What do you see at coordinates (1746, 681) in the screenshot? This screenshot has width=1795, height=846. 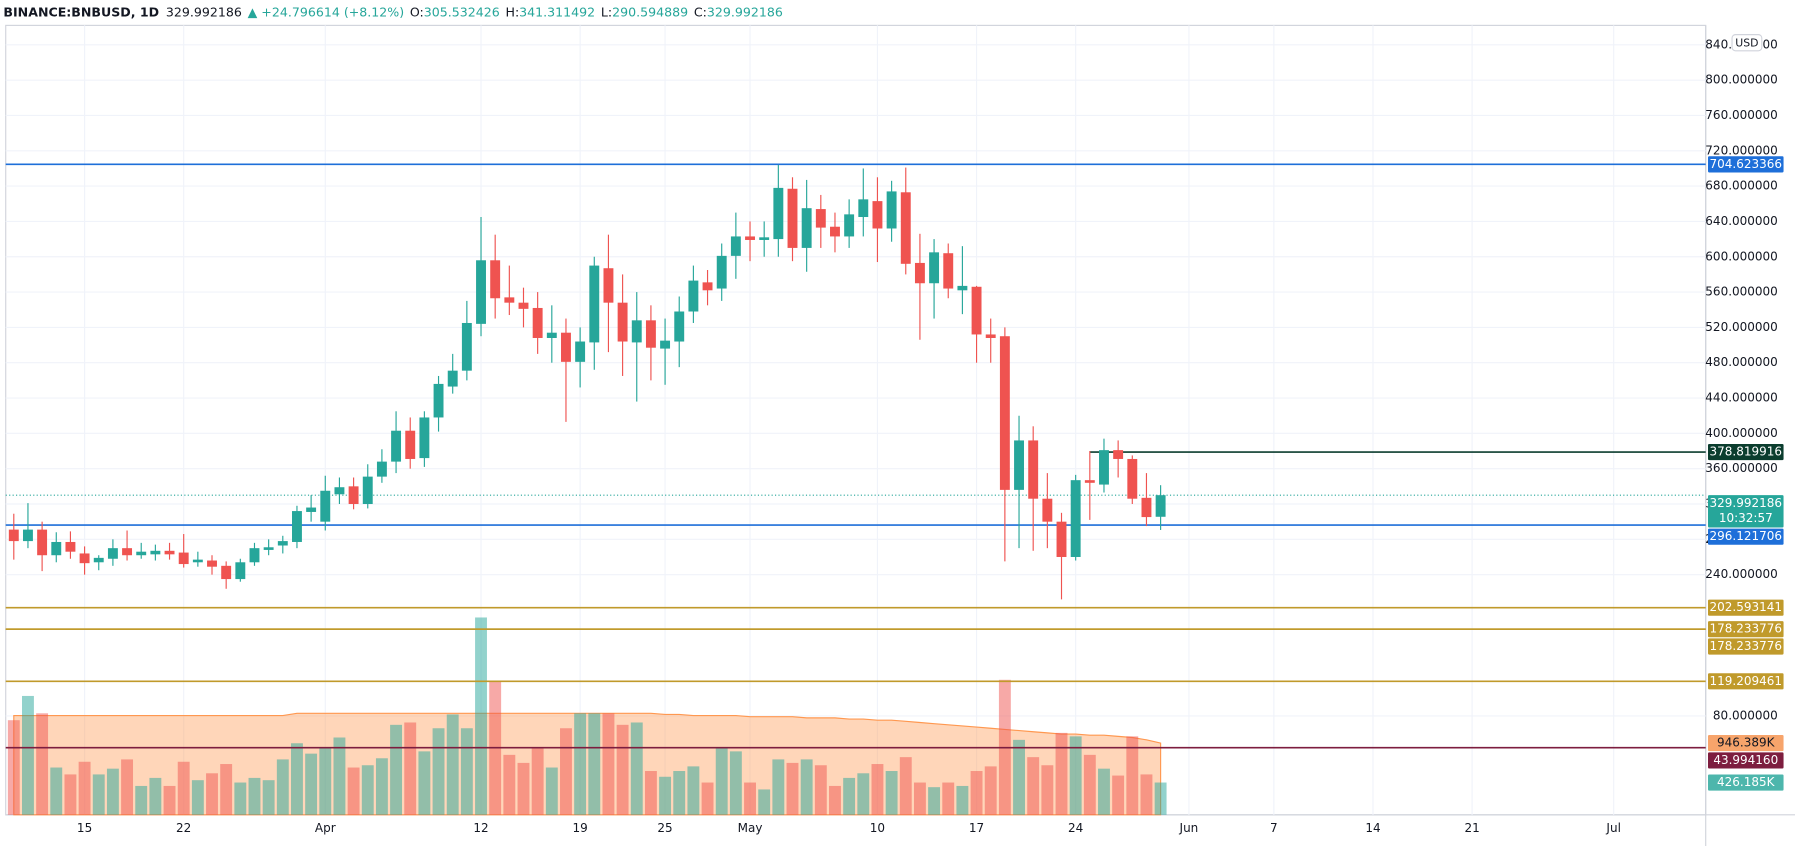 I see `price-label: 119.209461` at bounding box center [1746, 681].